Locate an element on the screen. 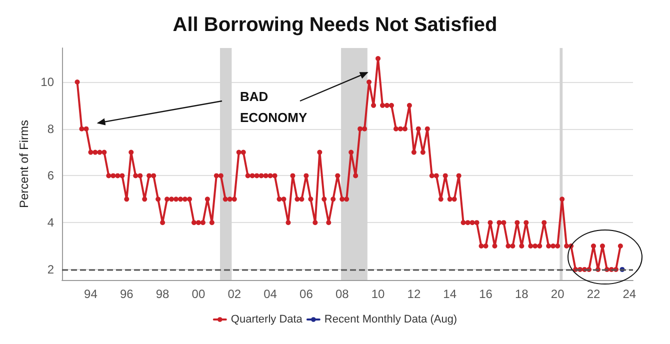  x-tick-label: 00 is located at coordinates (199, 294).